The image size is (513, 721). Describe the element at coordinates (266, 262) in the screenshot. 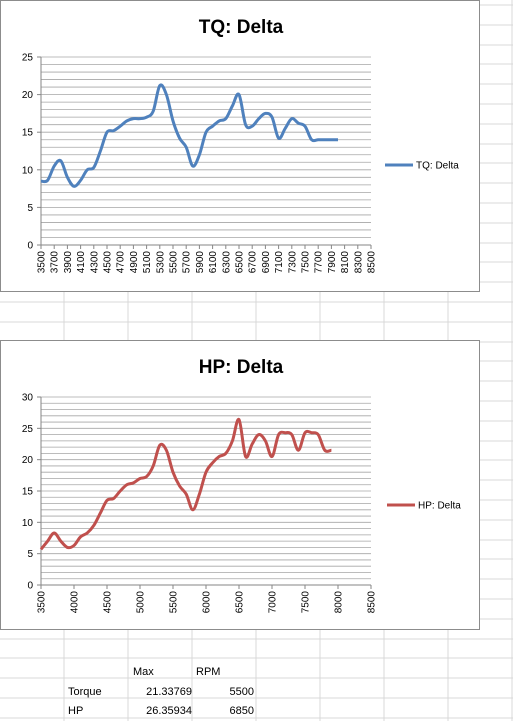

I see `x-tick-label: 6900` at that location.